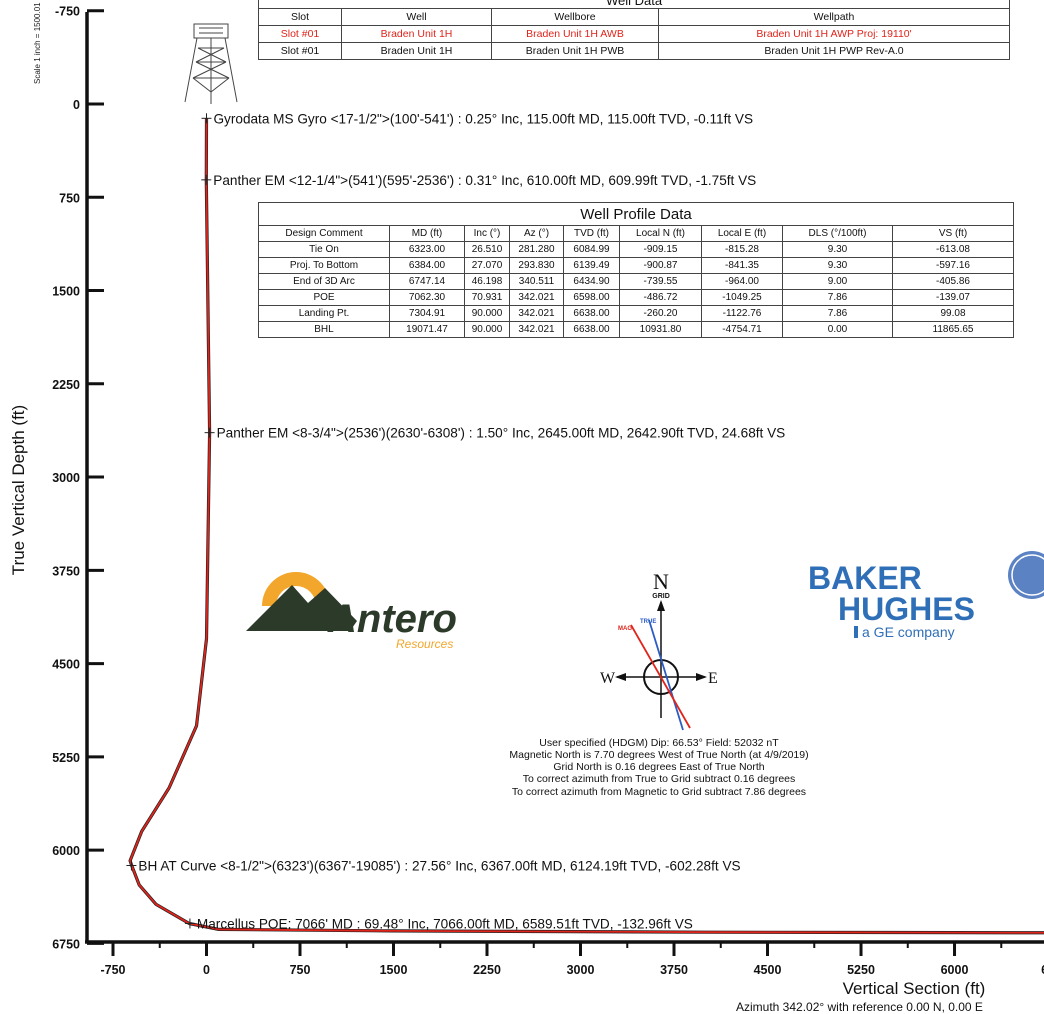  I want to click on antero-sun-icon, so click(296, 589).